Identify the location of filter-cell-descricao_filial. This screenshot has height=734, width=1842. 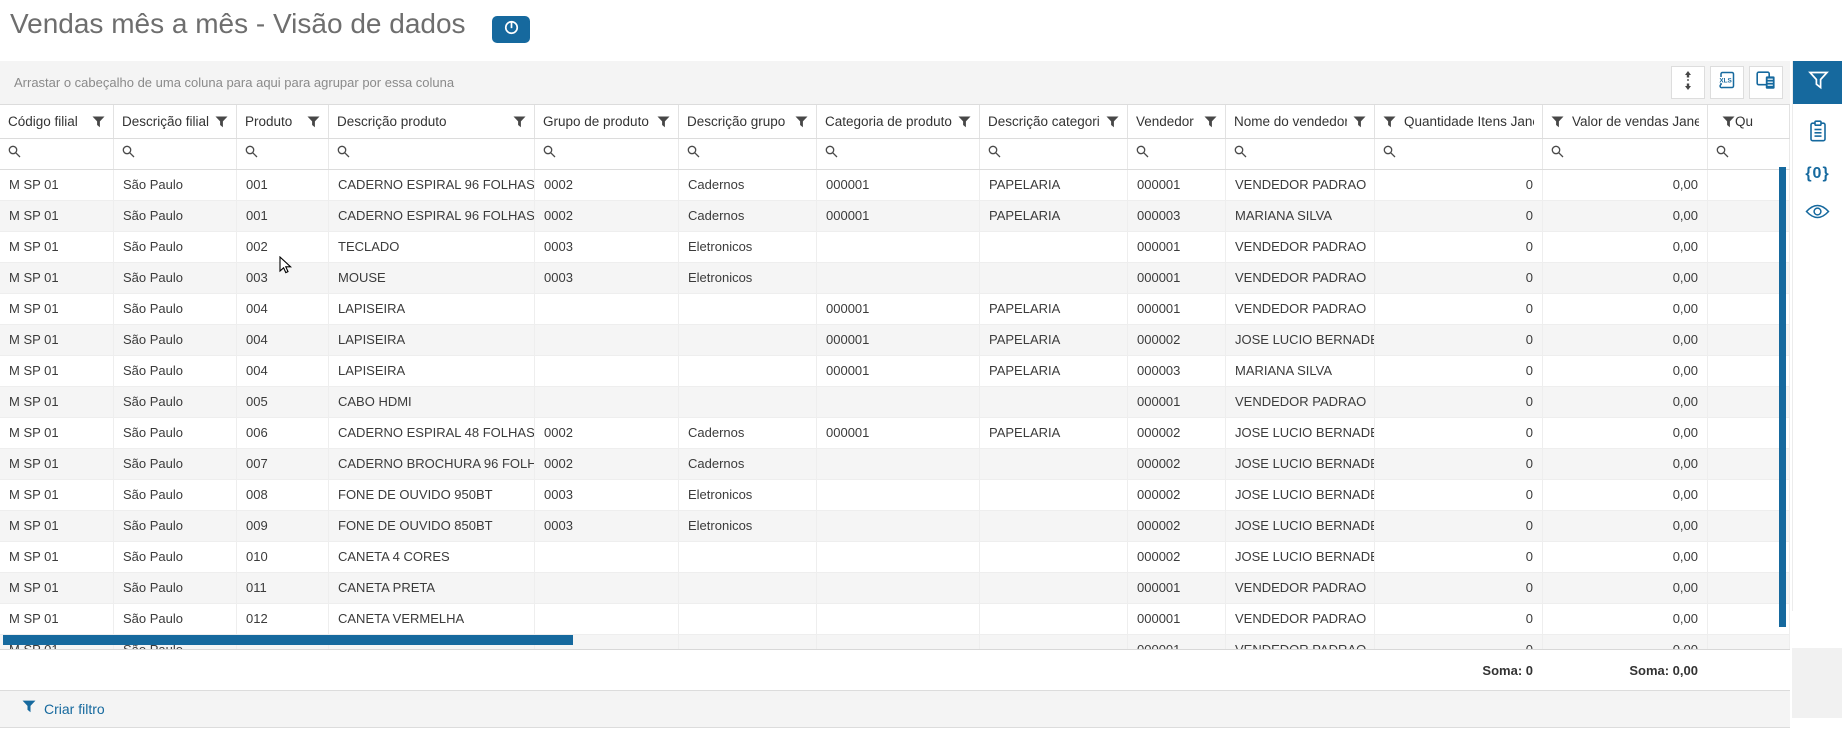
(175, 154).